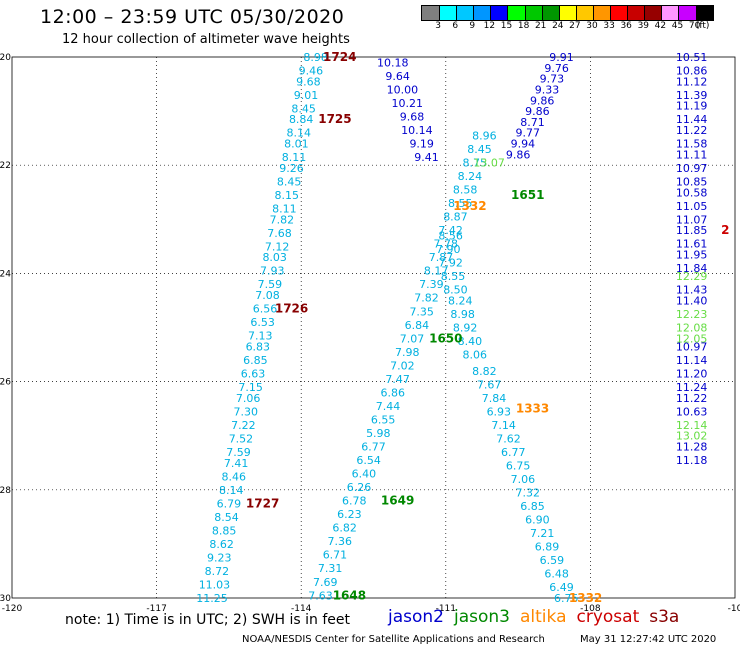 Image resolution: width=740 pixels, height=650 pixels. What do you see at coordinates (301, 119) in the screenshot?
I see `wave-height-label: 8.84` at bounding box center [301, 119].